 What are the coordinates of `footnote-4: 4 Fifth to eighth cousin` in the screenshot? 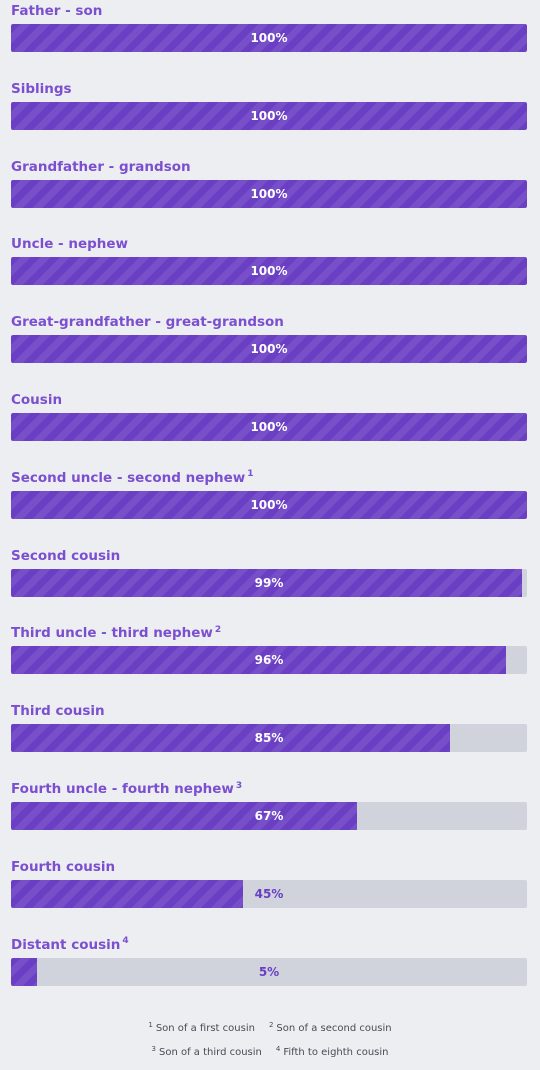 It's located at (332, 1056).